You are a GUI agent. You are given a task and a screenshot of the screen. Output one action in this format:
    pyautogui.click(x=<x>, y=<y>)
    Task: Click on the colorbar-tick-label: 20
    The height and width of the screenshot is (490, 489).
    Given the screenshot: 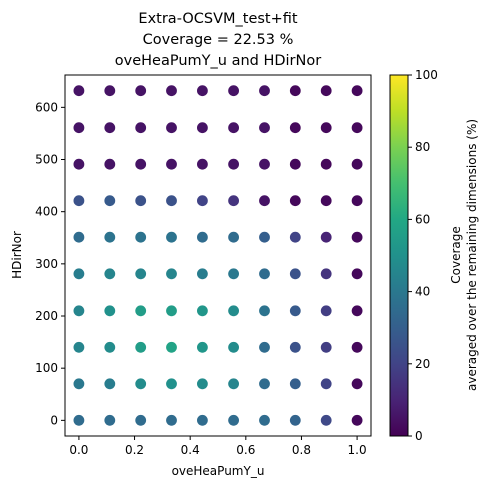 What is the action you would take?
    pyautogui.click(x=422, y=364)
    